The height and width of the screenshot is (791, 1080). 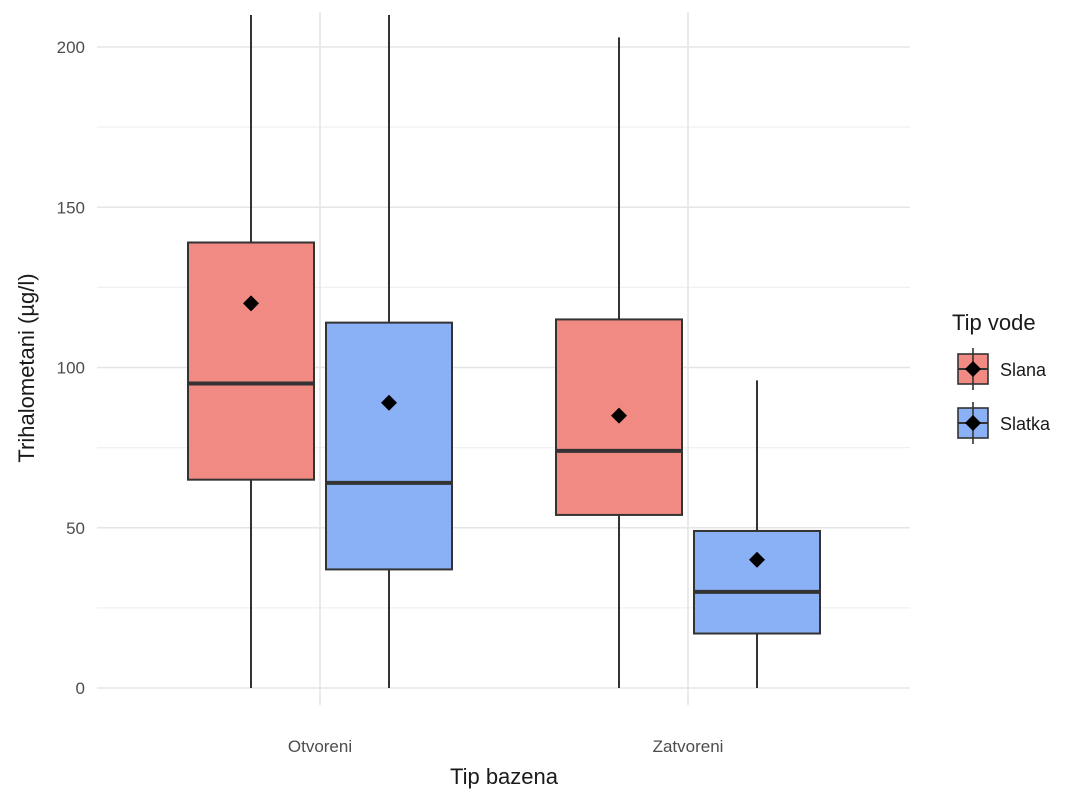 What do you see at coordinates (1023, 370) in the screenshot?
I see `legend-label: Slana` at bounding box center [1023, 370].